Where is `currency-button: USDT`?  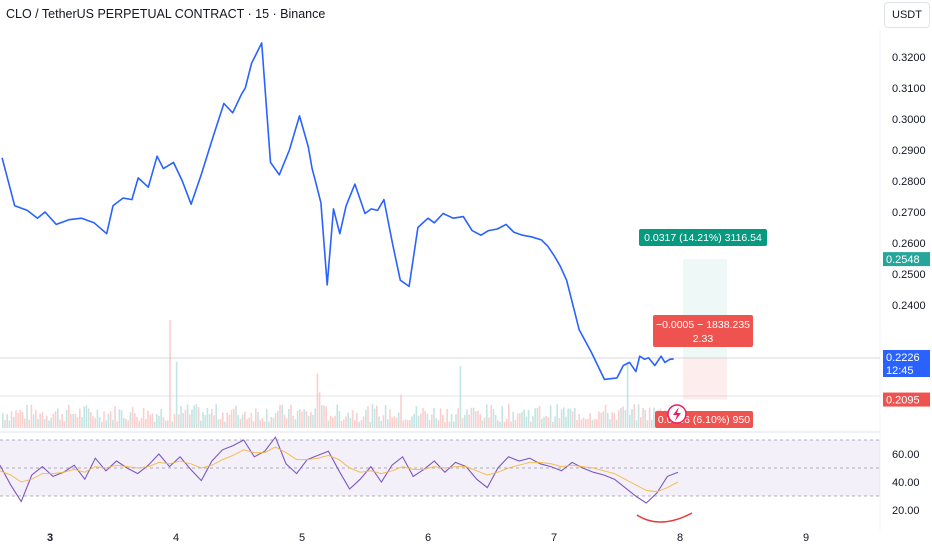
currency-button: USDT is located at coordinates (907, 15).